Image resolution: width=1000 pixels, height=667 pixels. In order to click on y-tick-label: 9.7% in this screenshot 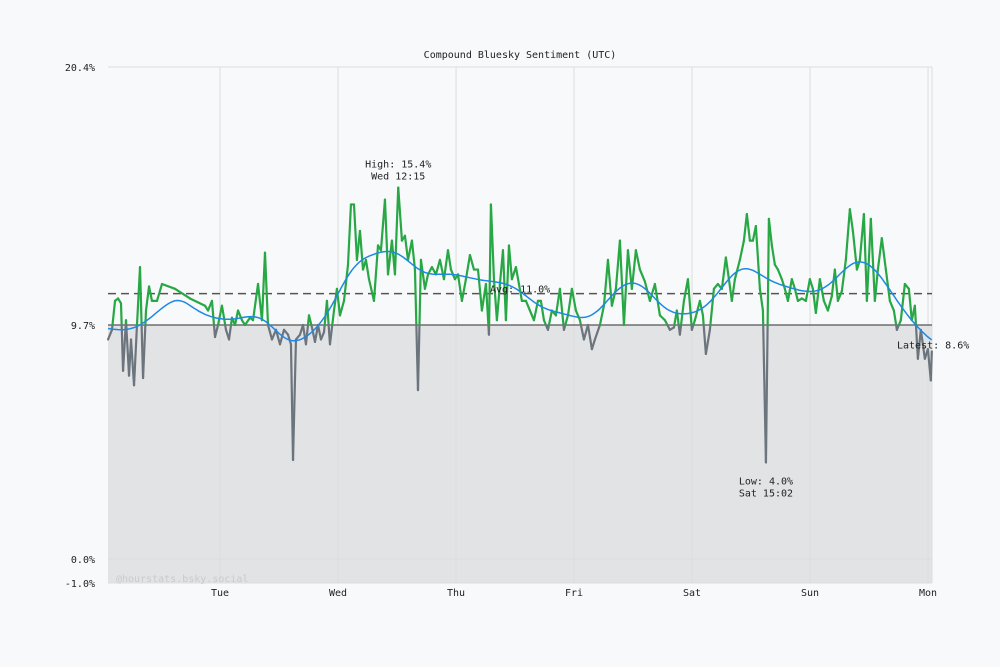, I will do `click(83, 326)`.